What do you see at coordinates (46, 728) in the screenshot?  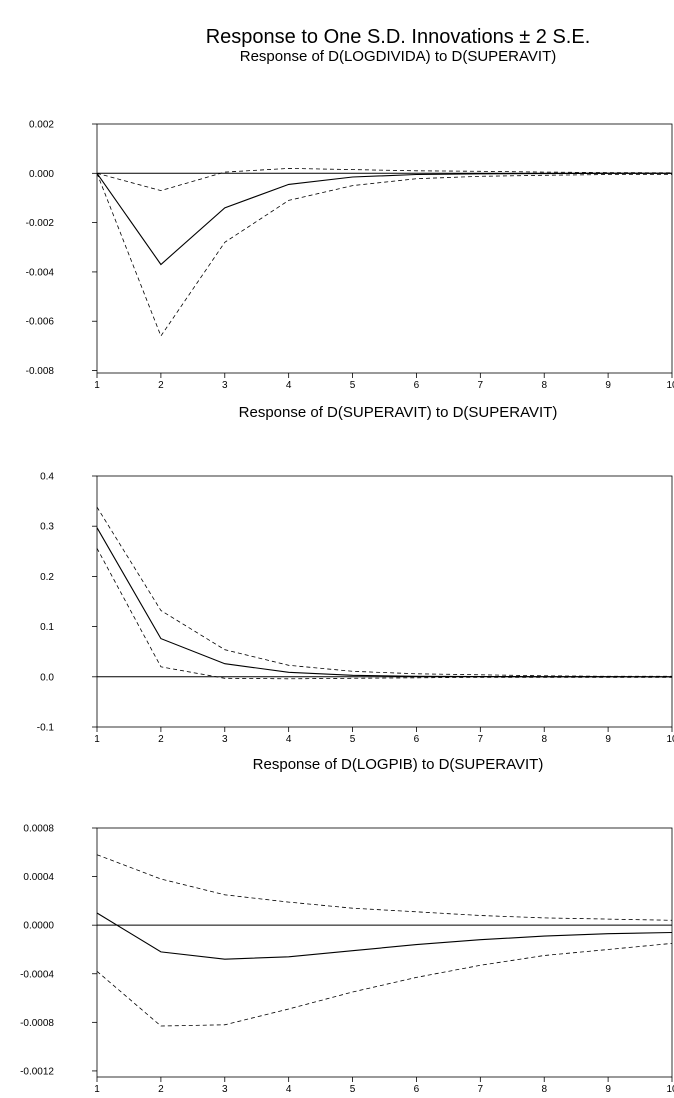 I see `y-tick-label: -0.1` at bounding box center [46, 728].